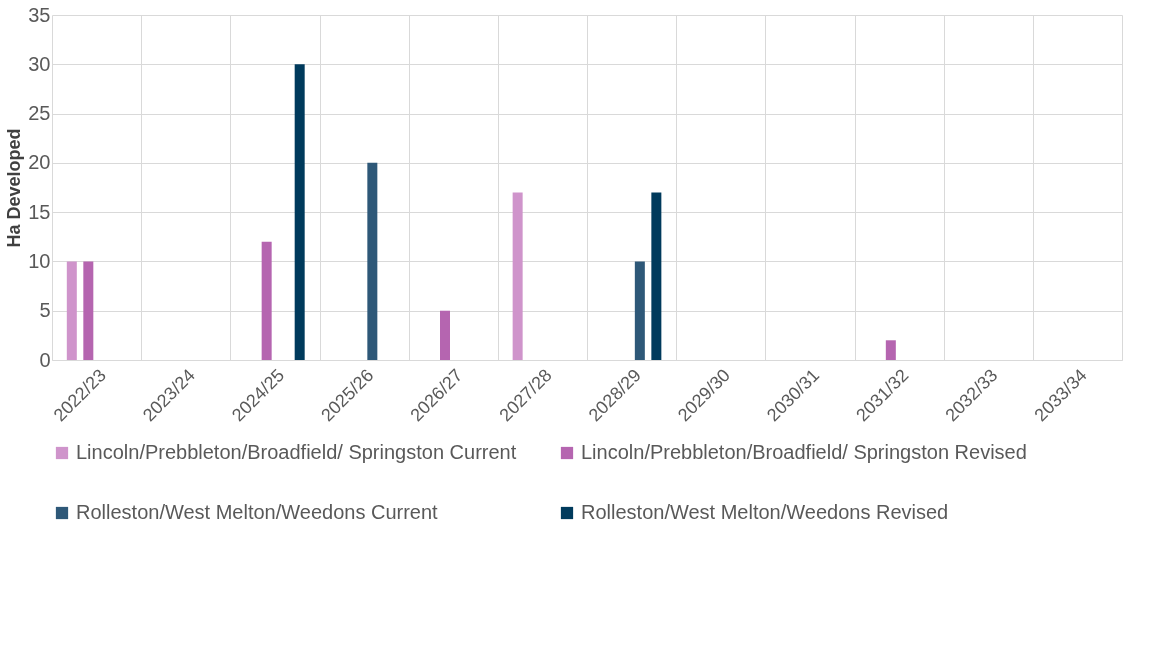  What do you see at coordinates (39, 211) in the screenshot?
I see `y-tick-label: 15` at bounding box center [39, 211].